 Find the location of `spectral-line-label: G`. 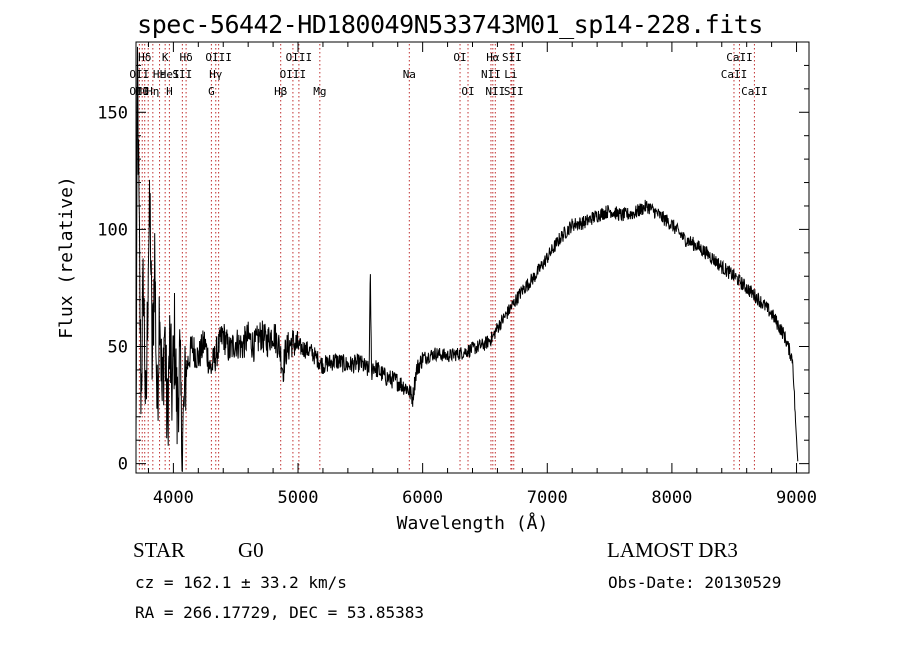

spectral-line-label: G is located at coordinates (211, 91).